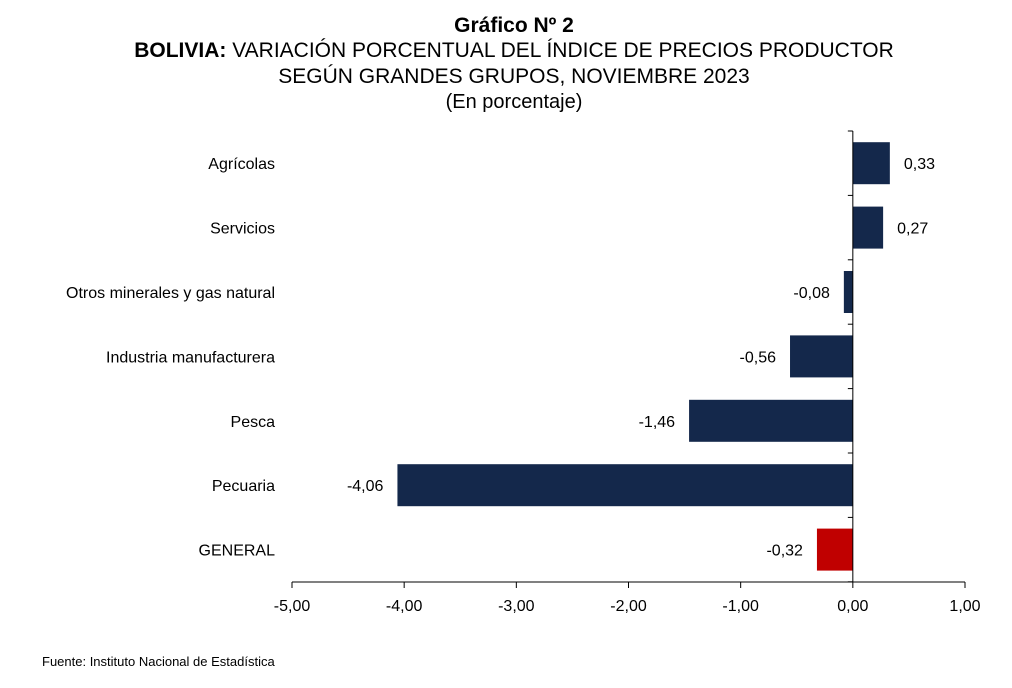 The width and height of the screenshot is (1012, 688). I want to click on category-label: Otros minerales y gas natural, so click(170, 293).